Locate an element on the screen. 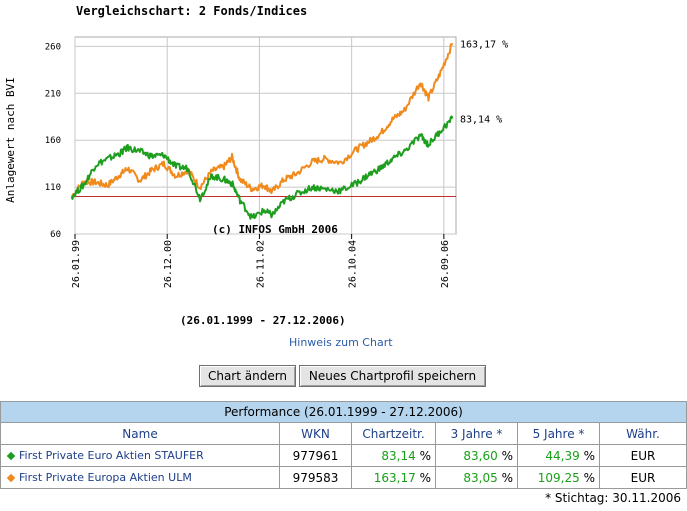  series-end-label: 163,17 % is located at coordinates (484, 44).